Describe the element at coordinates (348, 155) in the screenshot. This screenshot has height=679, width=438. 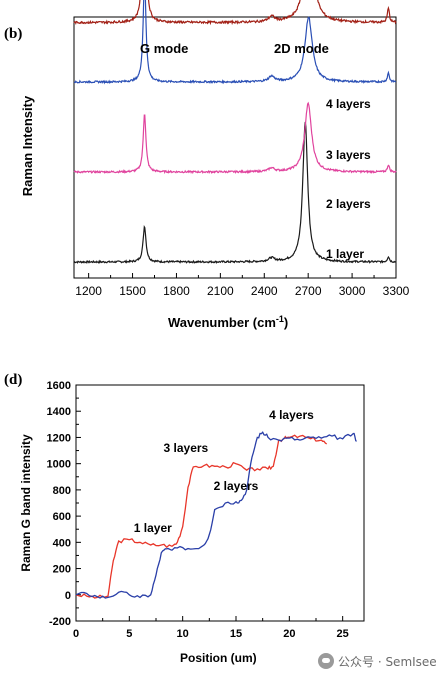
I see `legend-label-3-layers: 3 layers` at that location.